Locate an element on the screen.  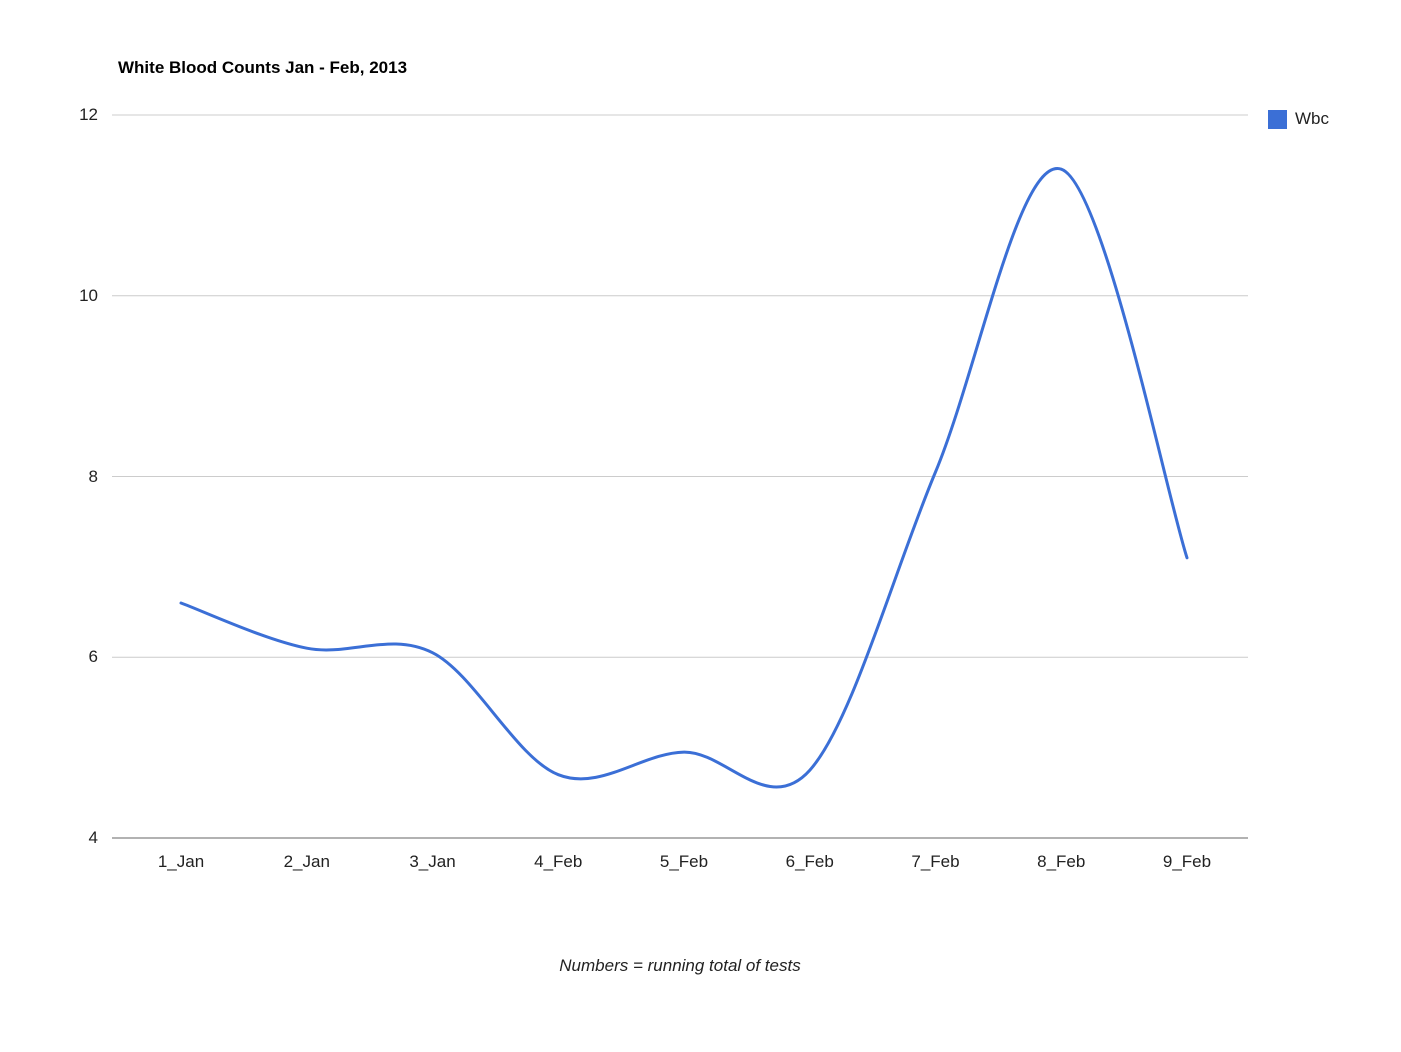
x-tick-label: 9_Feb is located at coordinates (1187, 861).